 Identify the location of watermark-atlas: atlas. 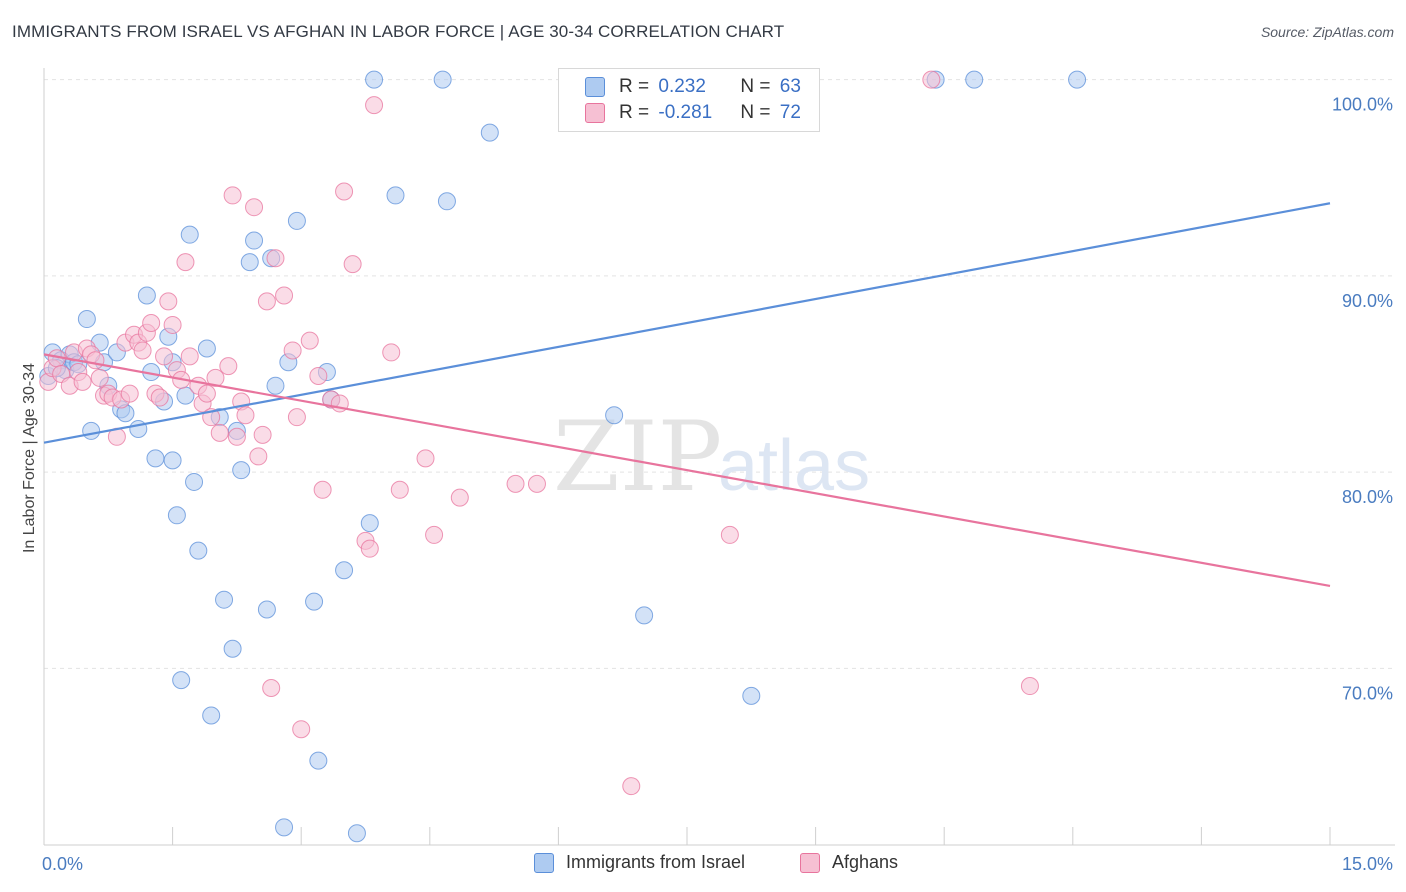
(794, 466).